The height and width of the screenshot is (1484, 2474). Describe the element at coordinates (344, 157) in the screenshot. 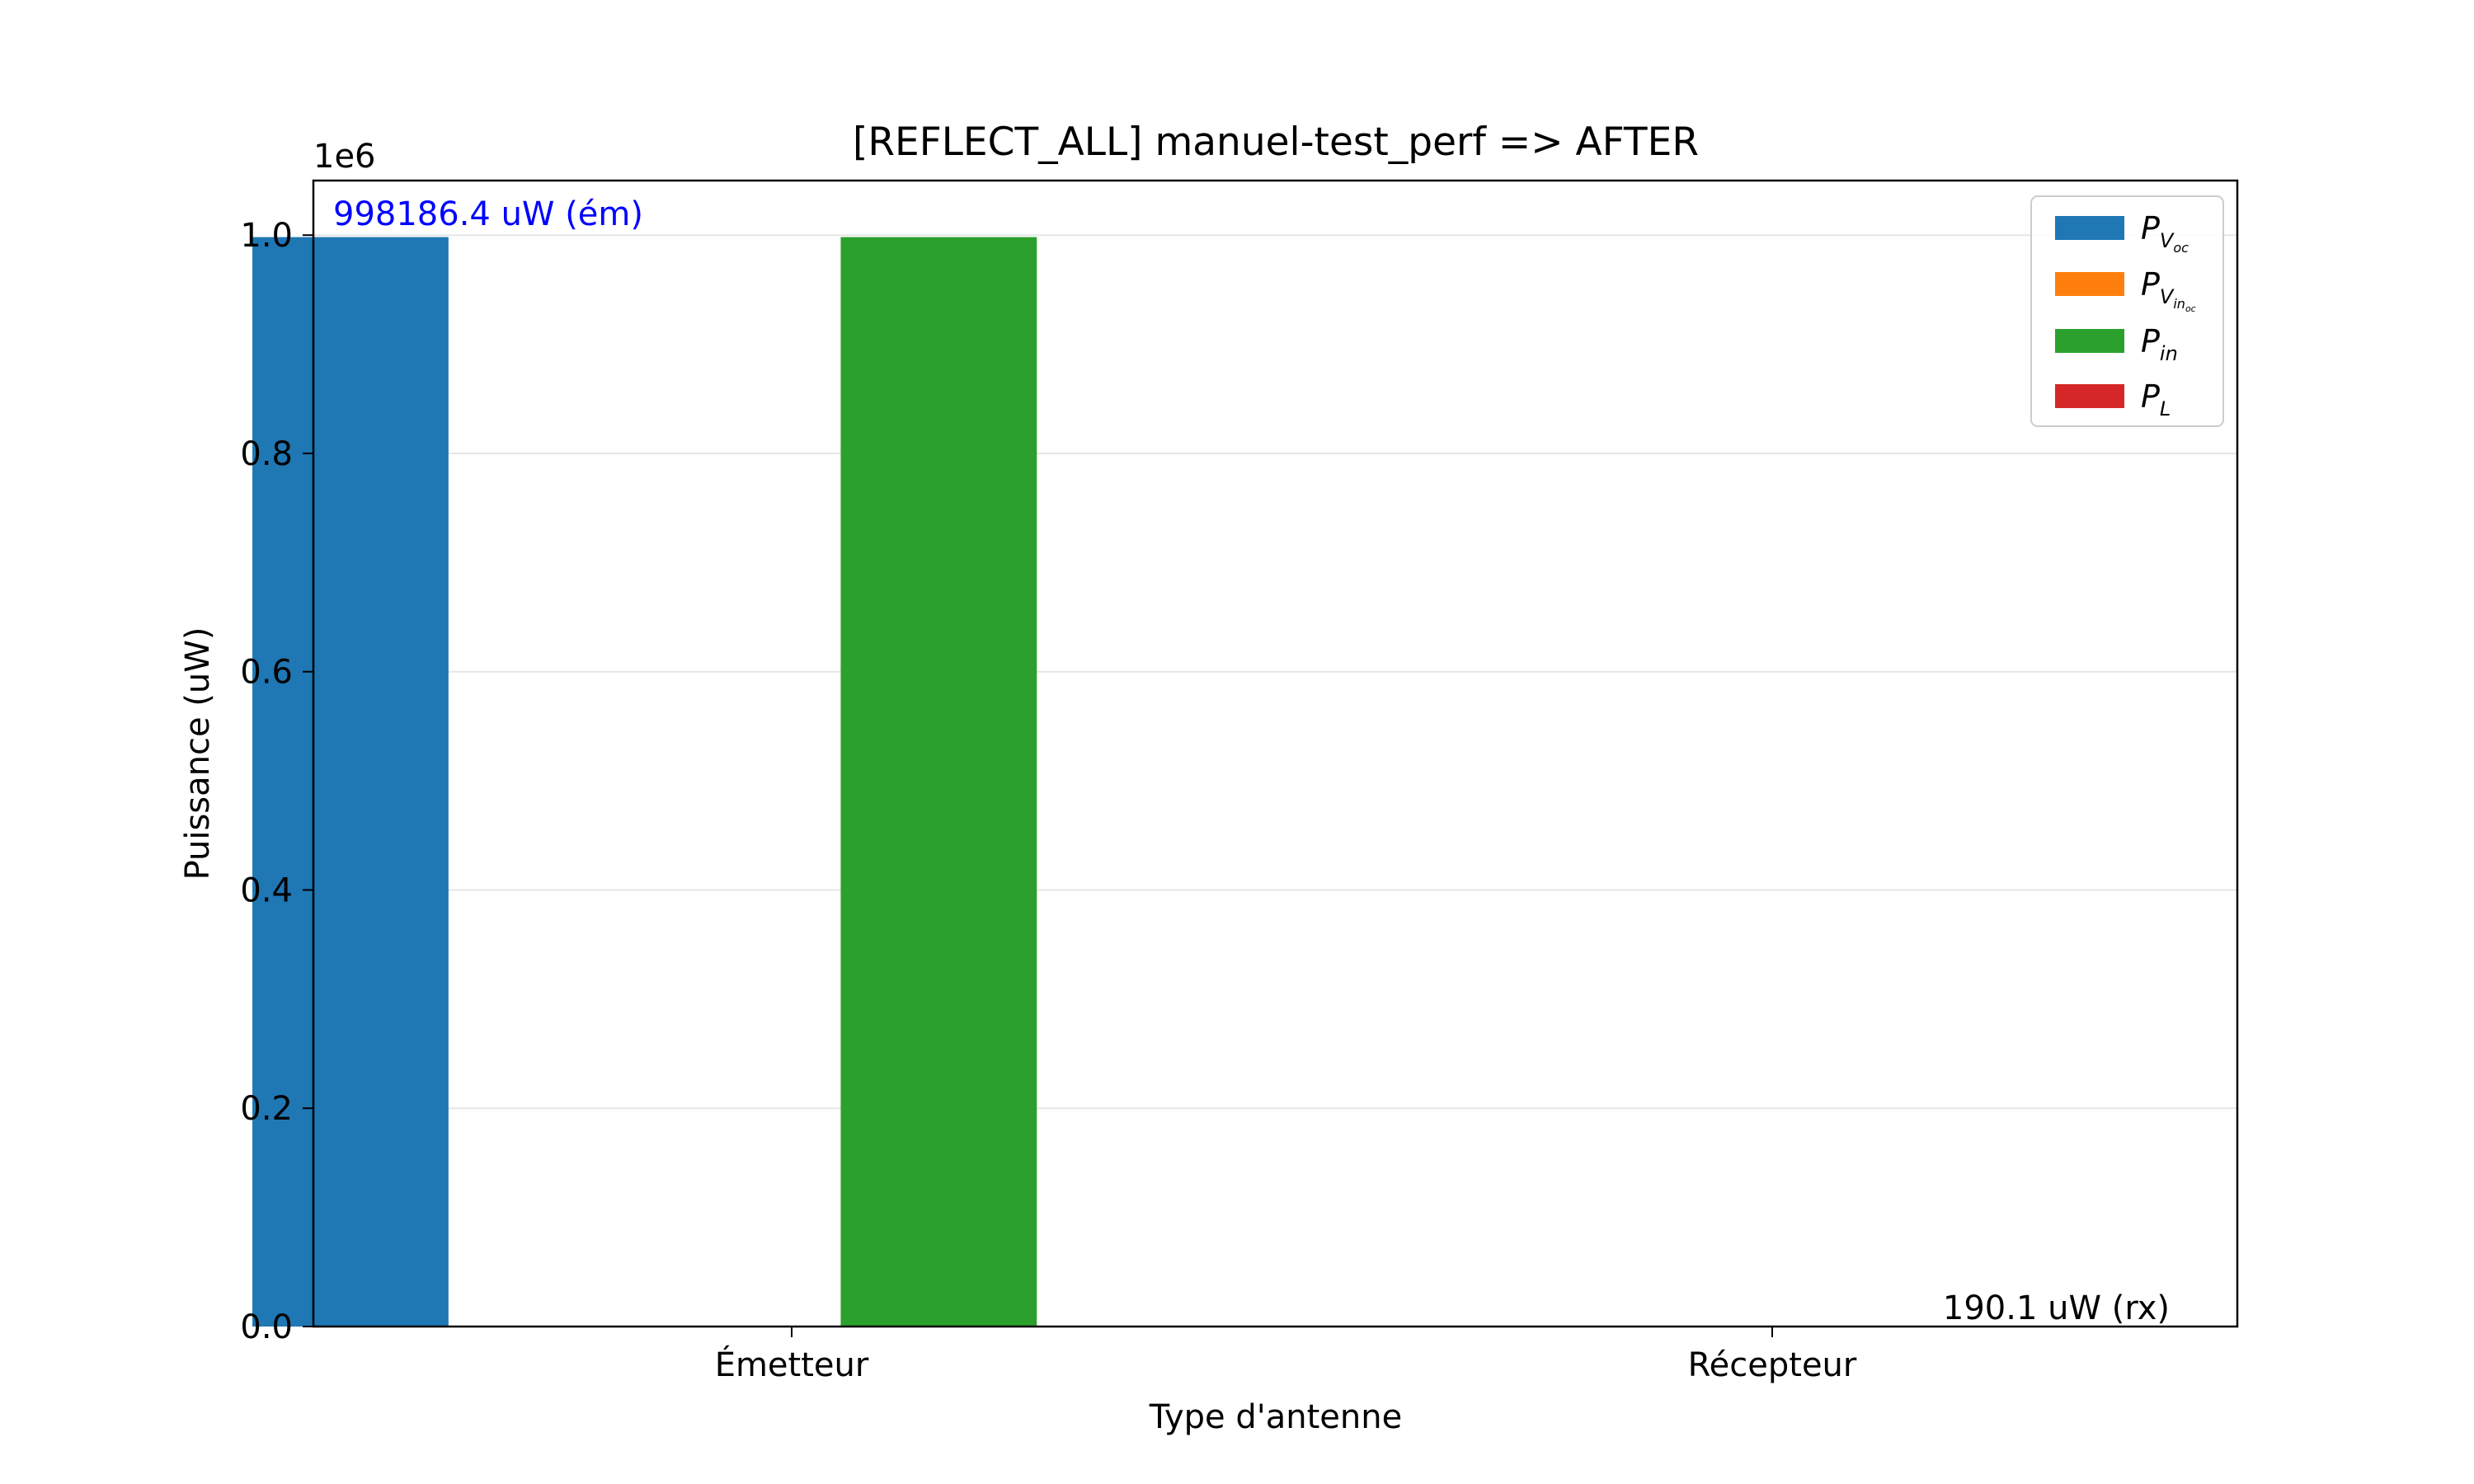

I see `y-scale-label: 1e6` at that location.